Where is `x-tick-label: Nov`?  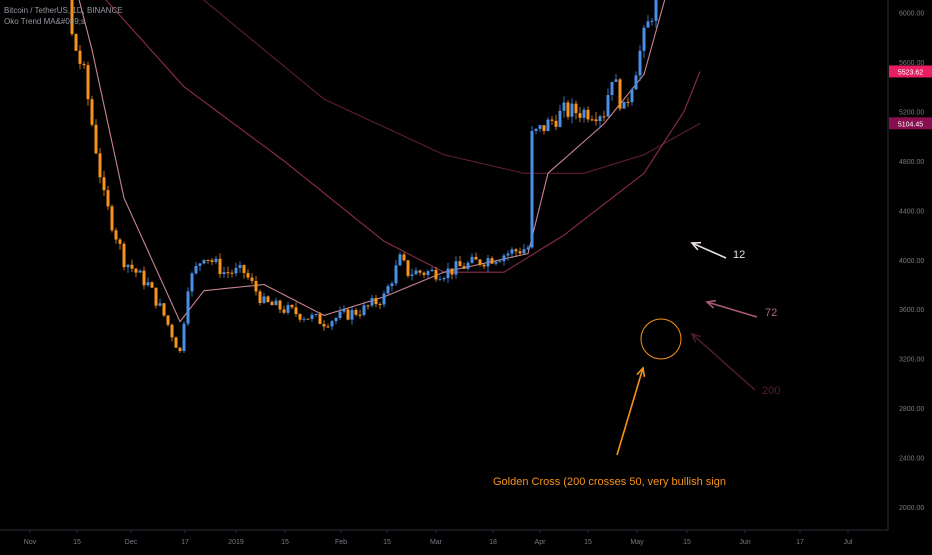 x-tick-label: Nov is located at coordinates (30, 542).